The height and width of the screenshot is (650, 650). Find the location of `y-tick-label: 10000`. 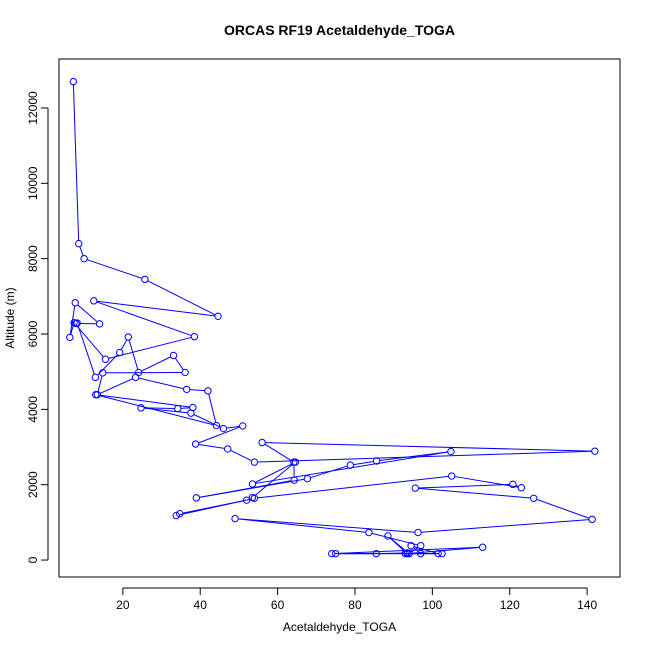

y-tick-label: 10000 is located at coordinates (33, 183).